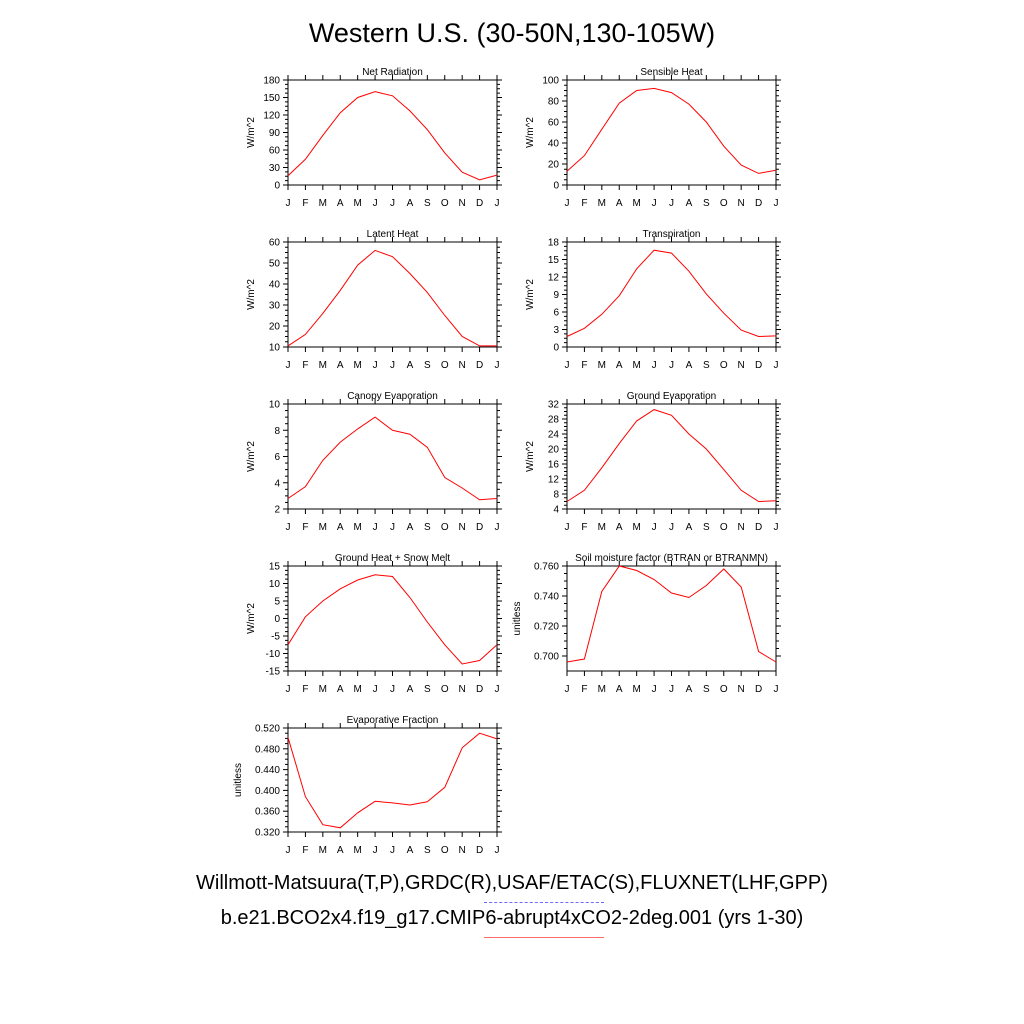 This screenshot has height=1024, width=1024. Describe the element at coordinates (554, 480) in the screenshot. I see `y-tick-label: 12` at that location.